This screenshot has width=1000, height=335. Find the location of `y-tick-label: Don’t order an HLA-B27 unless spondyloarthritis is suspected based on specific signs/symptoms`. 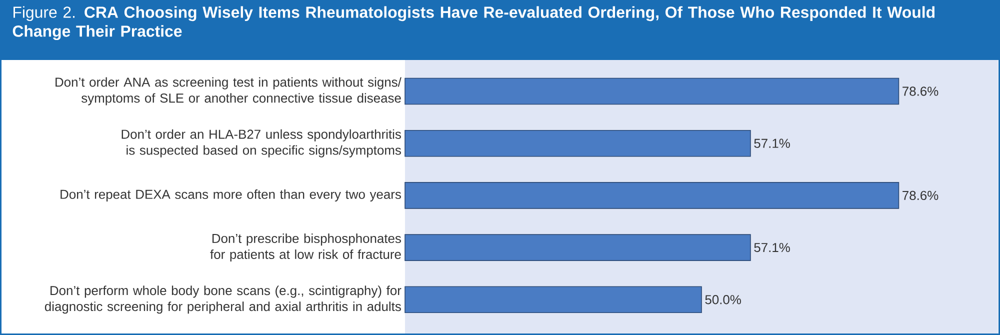

y-tick-label: Don’t order an HLA-B27 unless spondyloarthritis is suspected based on specific signs/symptoms is located at coordinates (261, 143).